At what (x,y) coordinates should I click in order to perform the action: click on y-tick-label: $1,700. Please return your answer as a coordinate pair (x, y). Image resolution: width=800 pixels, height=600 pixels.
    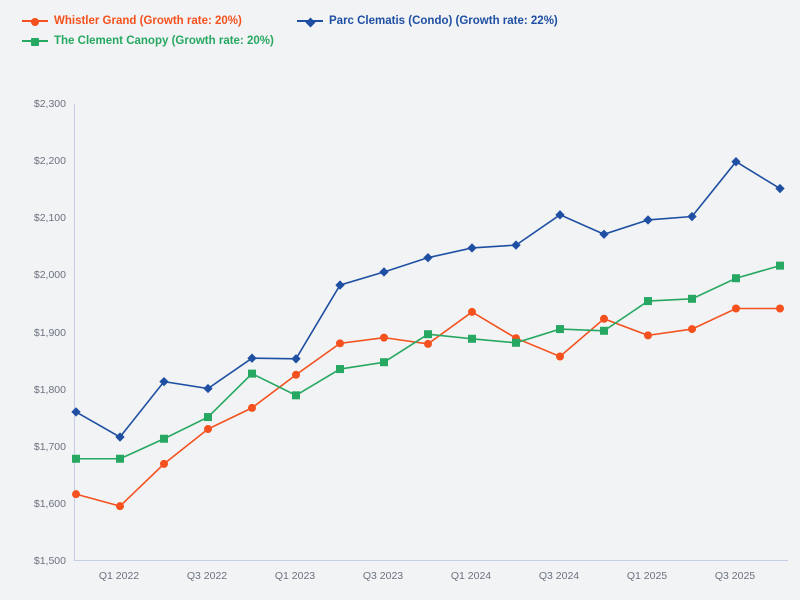
    Looking at the image, I should click on (49, 446).